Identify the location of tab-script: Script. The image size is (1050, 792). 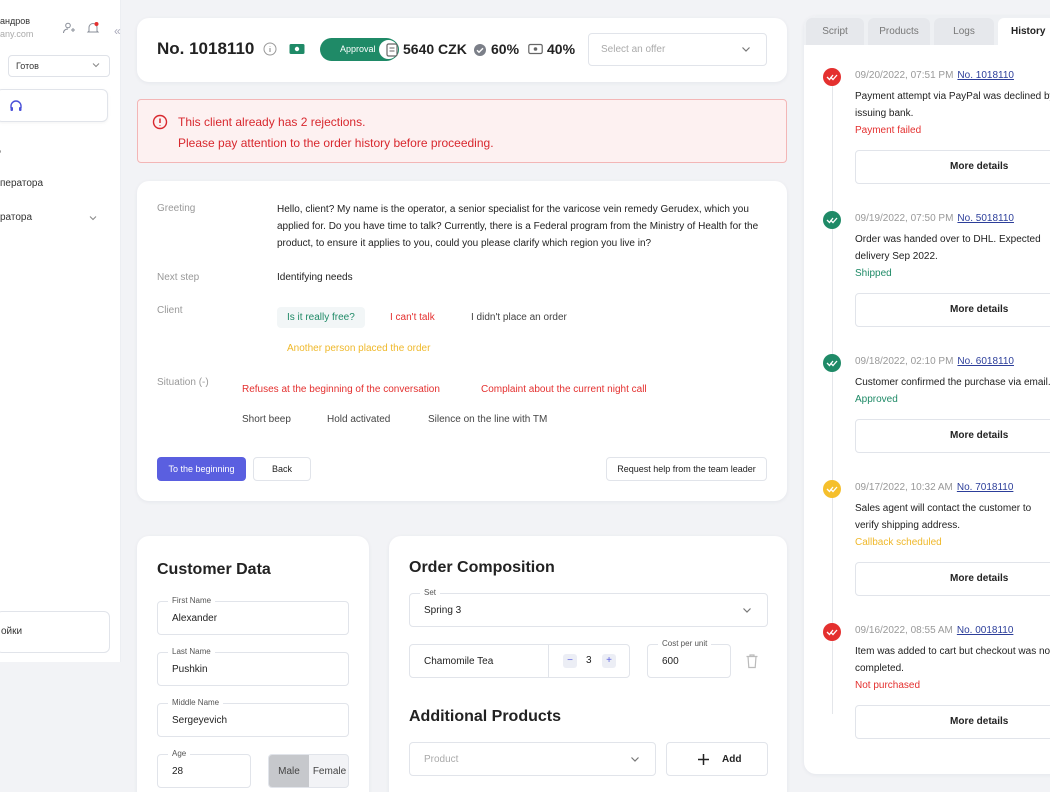
(835, 31).